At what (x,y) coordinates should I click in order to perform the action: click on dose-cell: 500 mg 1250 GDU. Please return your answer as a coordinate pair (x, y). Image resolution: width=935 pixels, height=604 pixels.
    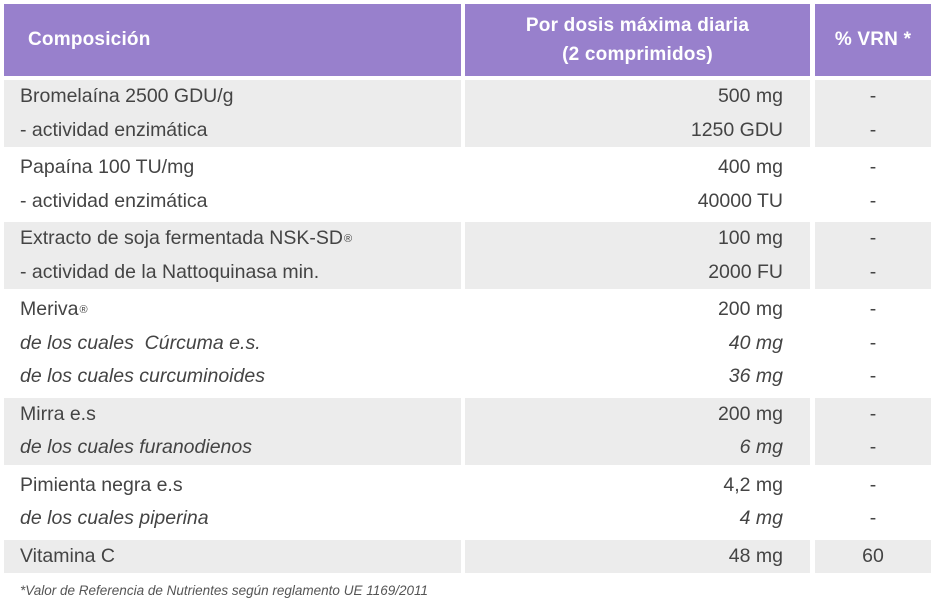
    Looking at the image, I should click on (637, 113).